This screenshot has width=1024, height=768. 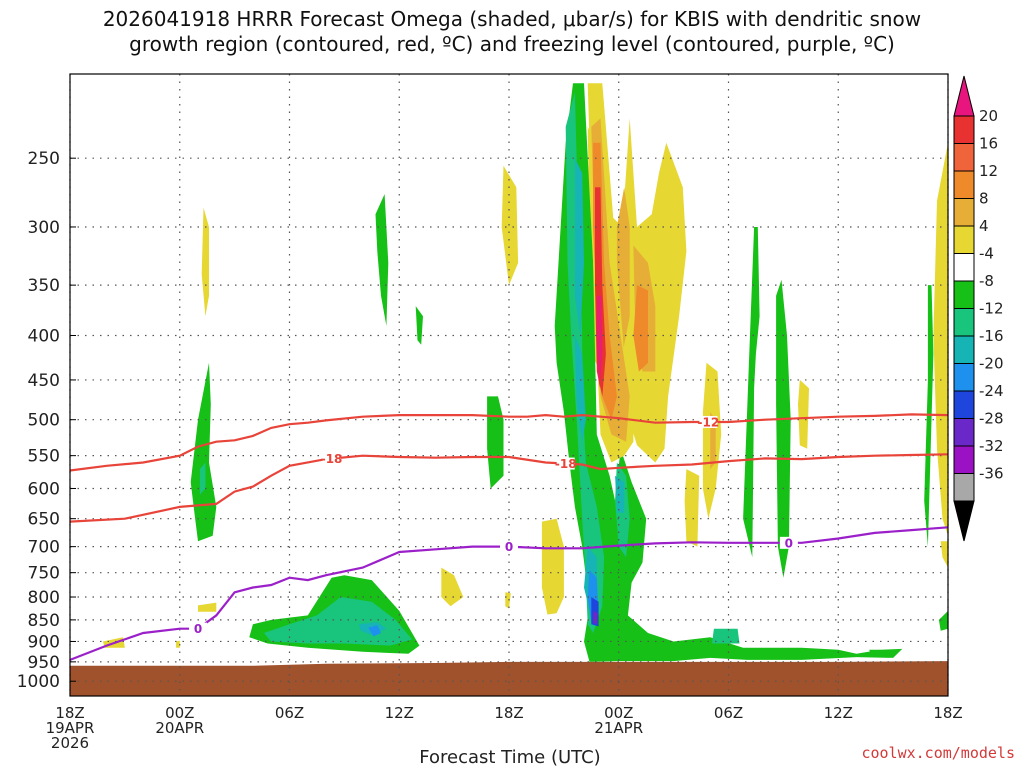 I want to click on isotherm-minus18-line, so click(x=509, y=488).